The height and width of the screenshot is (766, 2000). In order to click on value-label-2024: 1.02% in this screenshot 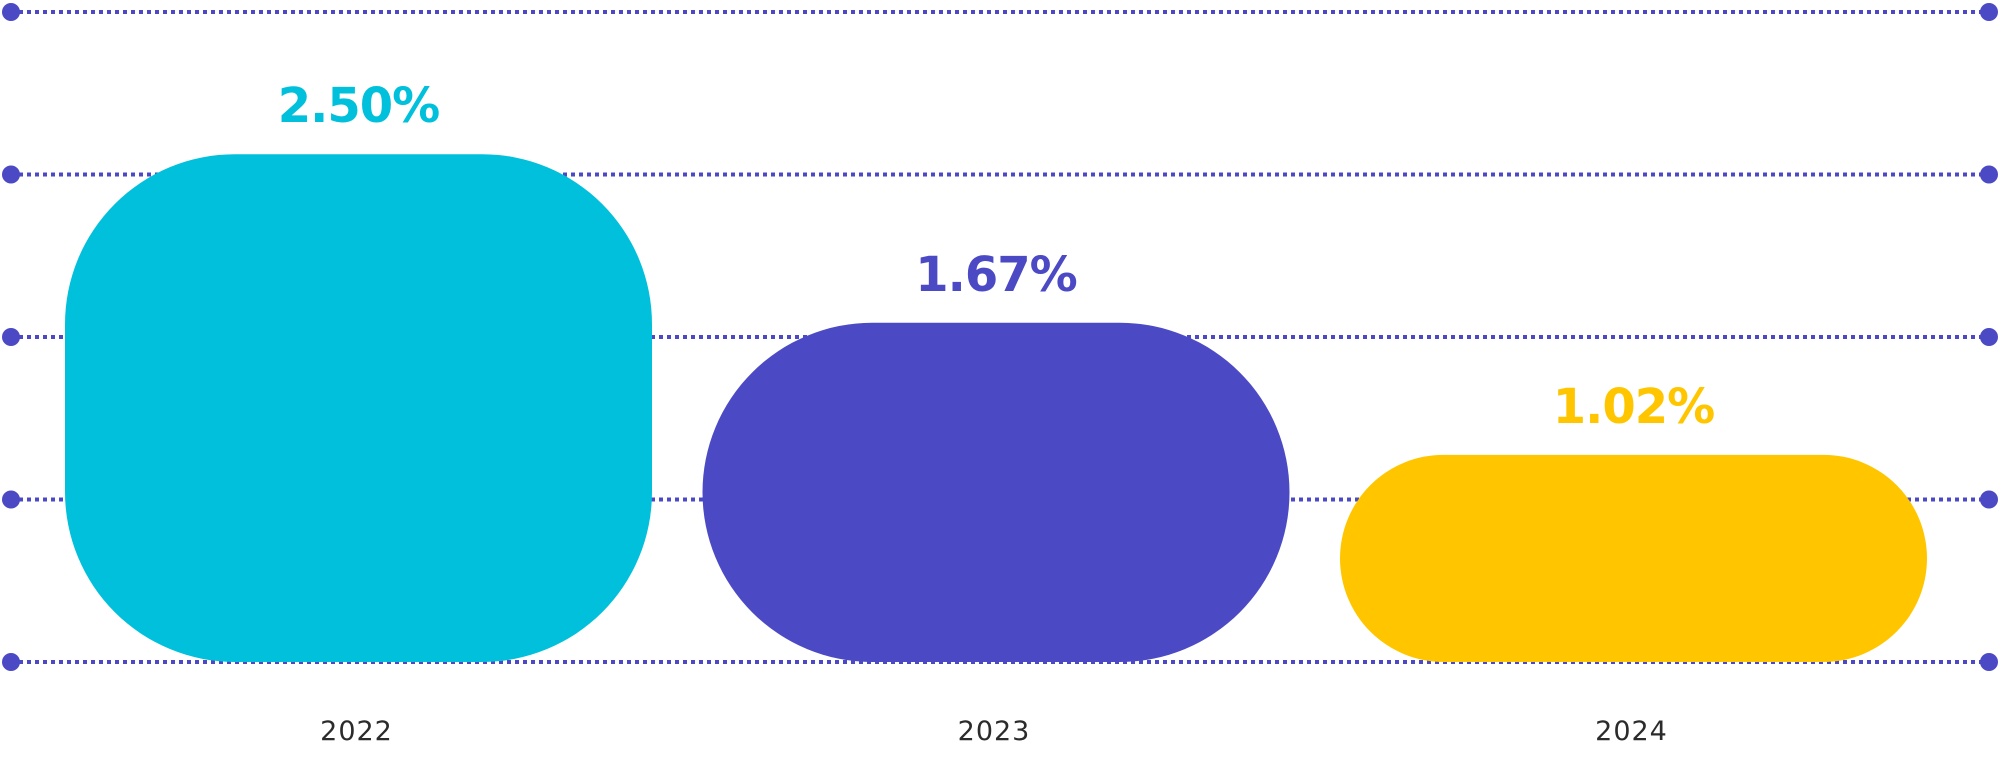, I will do `click(1634, 407)`.